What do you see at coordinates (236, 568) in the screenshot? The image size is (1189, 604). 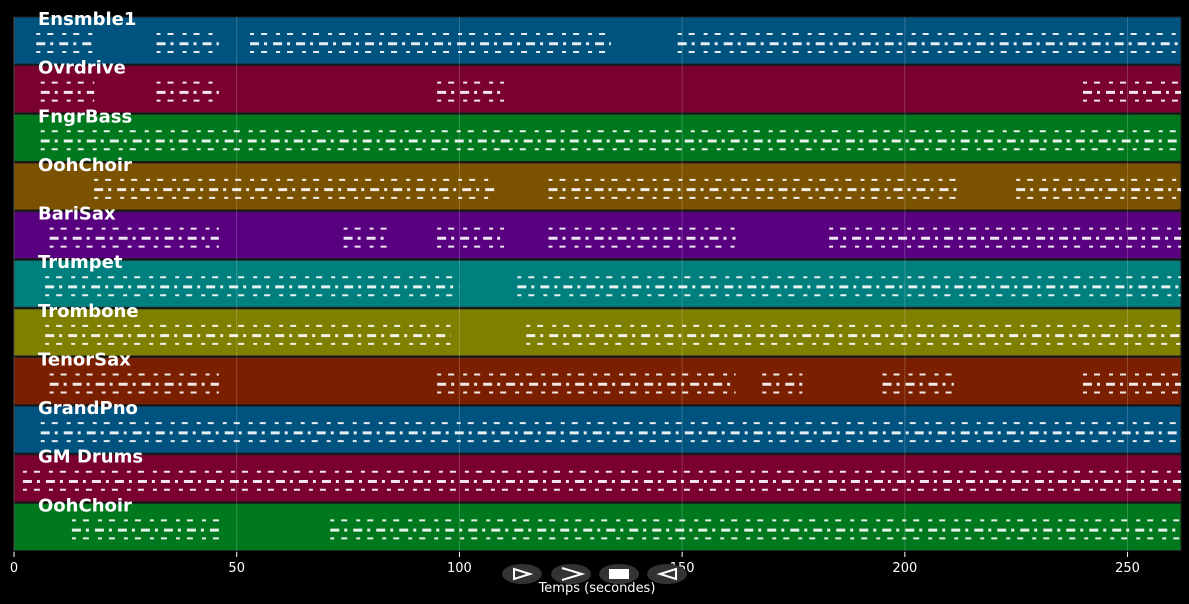 I see `x-tick-label: 50` at bounding box center [236, 568].